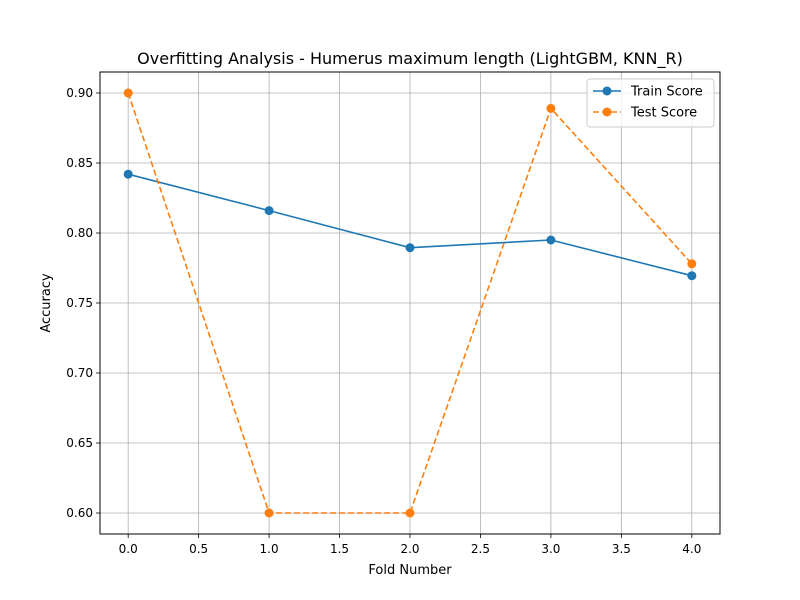 The width and height of the screenshot is (800, 600). Describe the element at coordinates (480, 549) in the screenshot. I see `x-tick-label: 2.5` at that location.